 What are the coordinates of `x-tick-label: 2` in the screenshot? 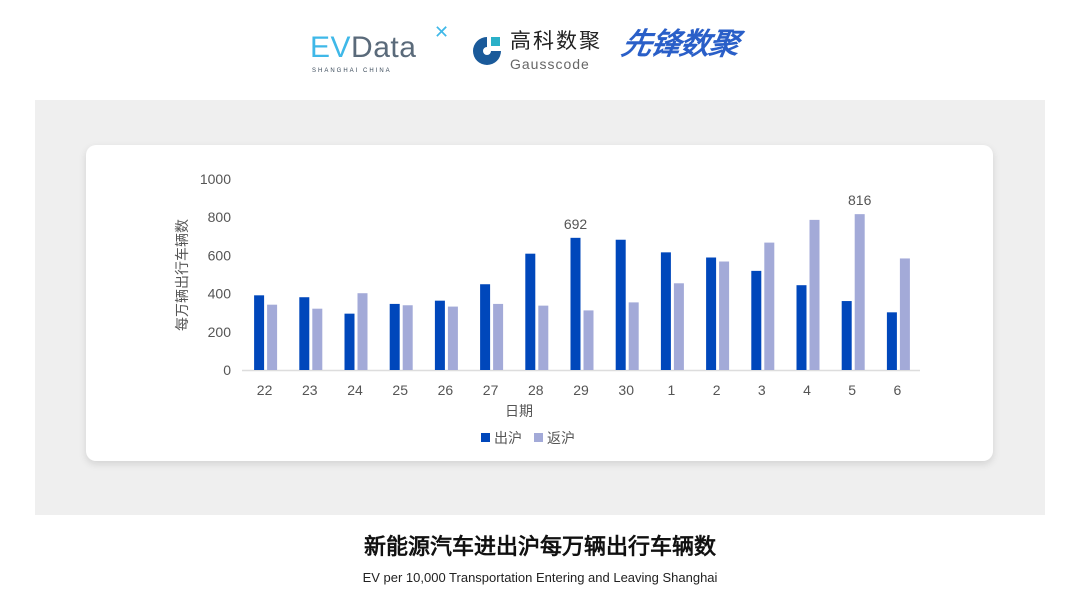 It's located at (717, 390).